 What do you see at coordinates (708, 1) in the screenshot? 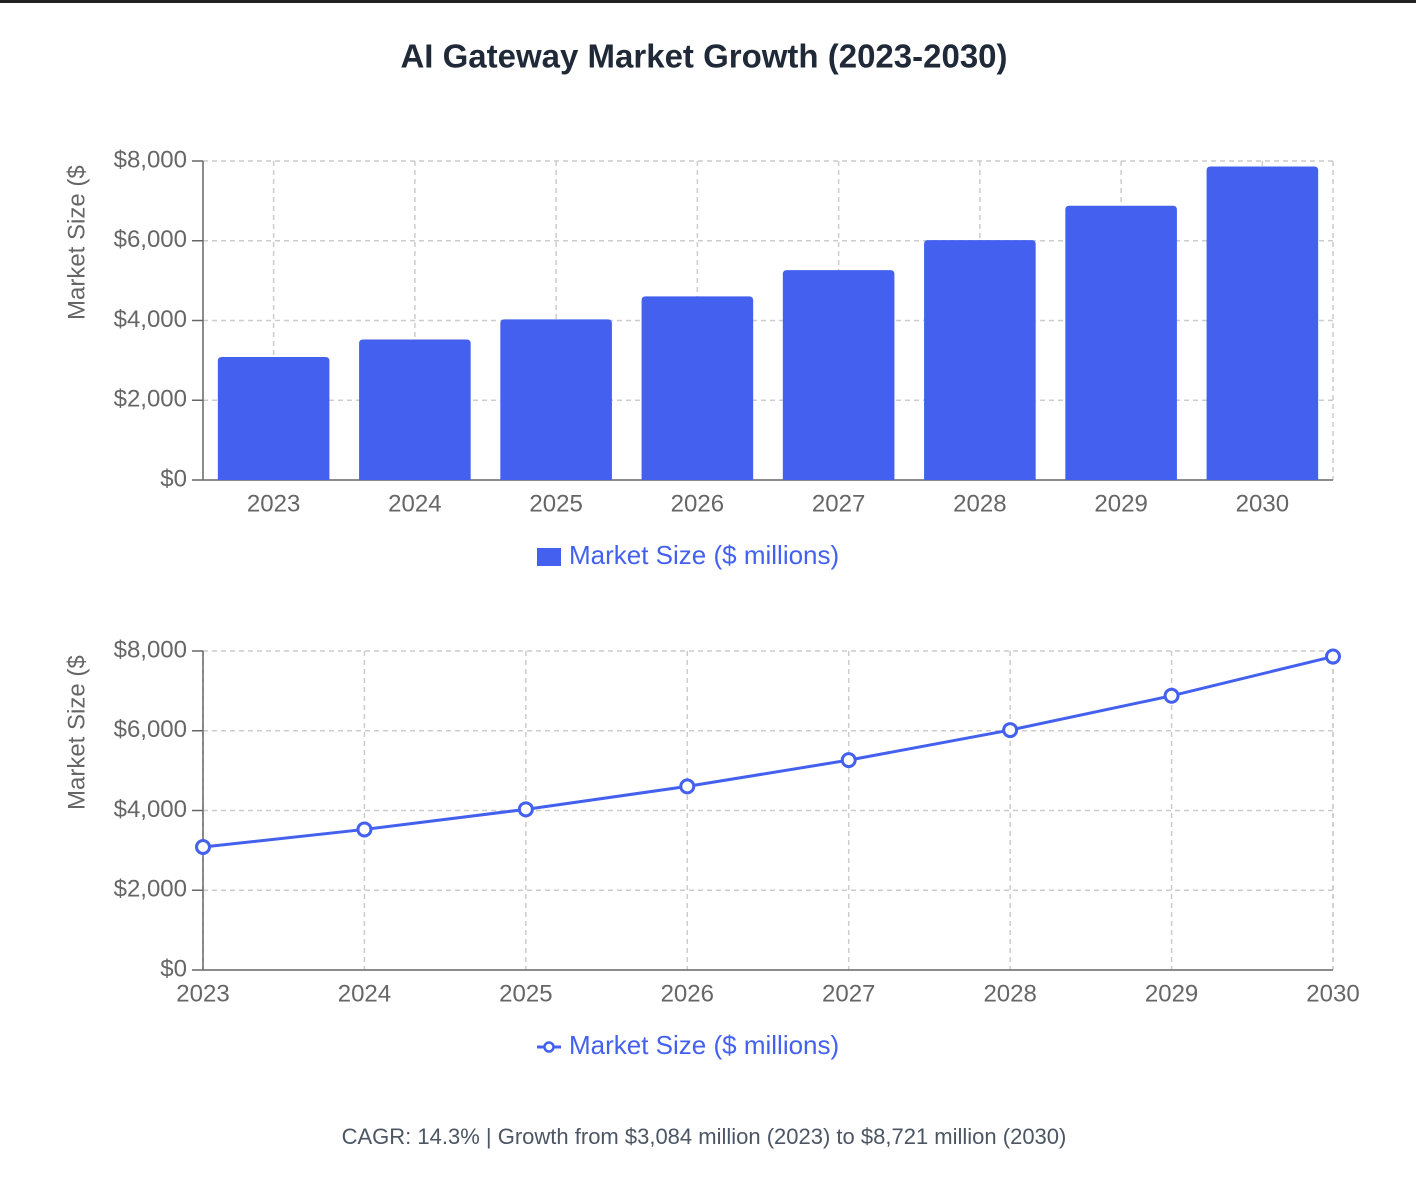
I see `top-border` at bounding box center [708, 1].